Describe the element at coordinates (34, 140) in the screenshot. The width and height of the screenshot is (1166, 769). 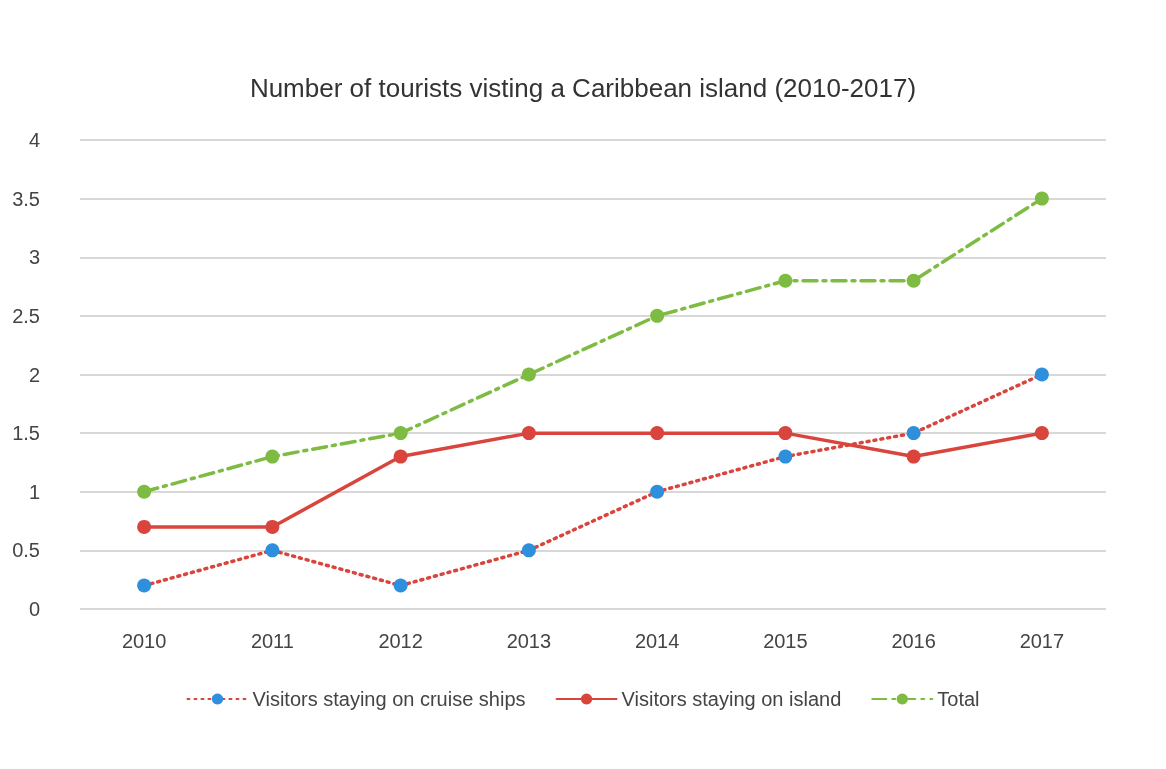
I see `y-tick-label: 4` at that location.